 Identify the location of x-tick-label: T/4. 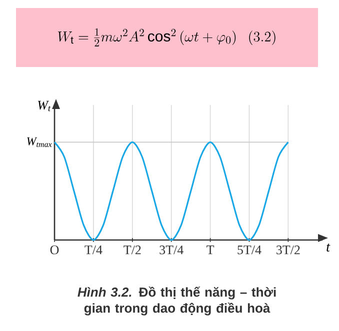
(93, 250).